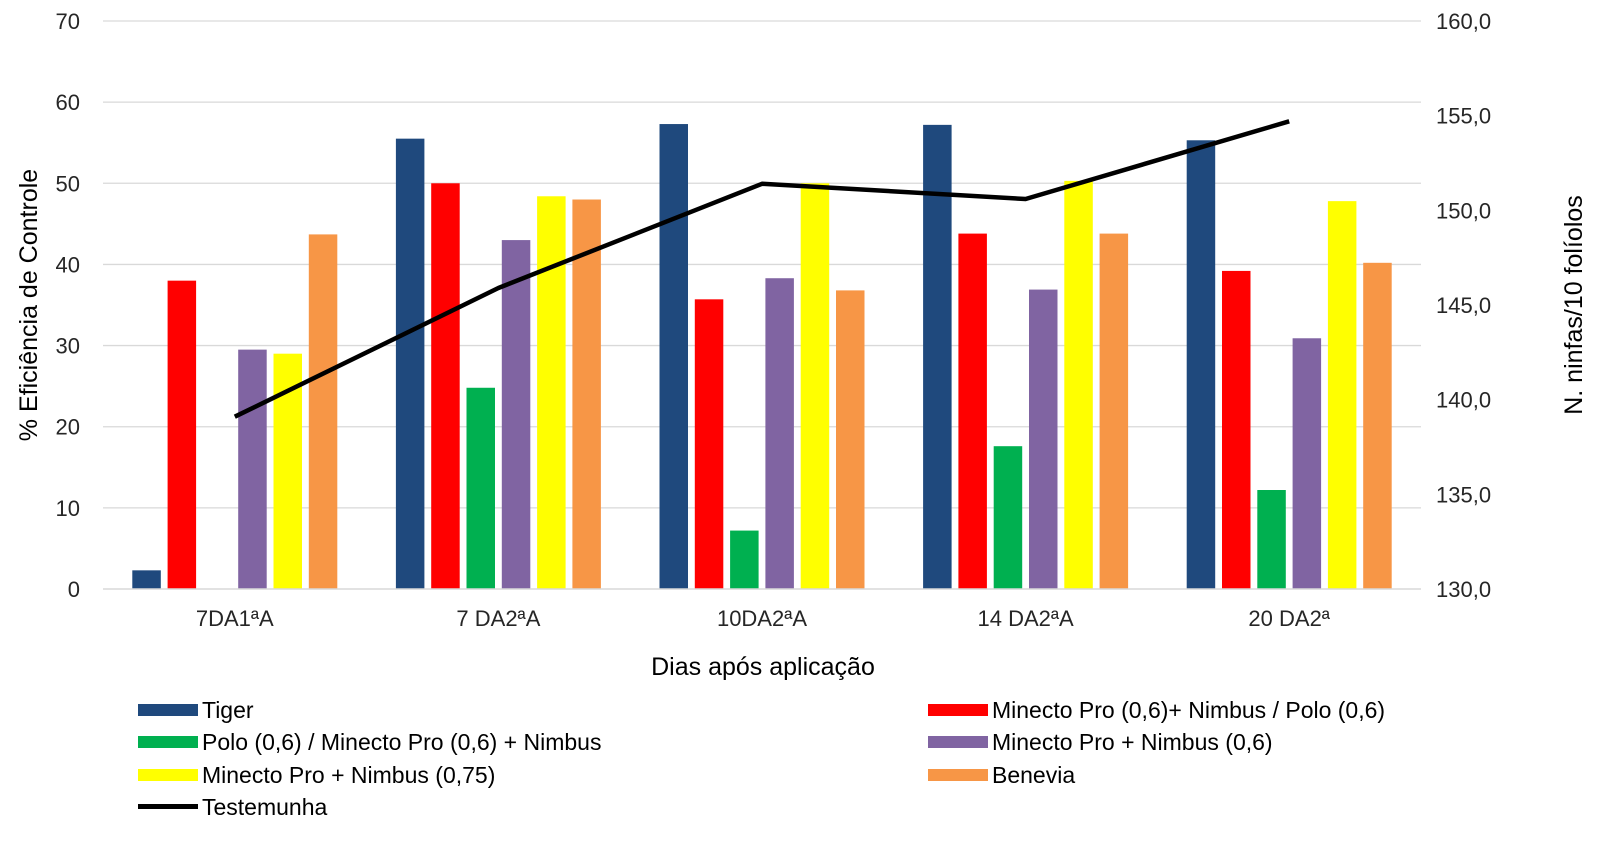 Image resolution: width=1615 pixels, height=845 pixels. I want to click on legend-label: Benevia, so click(1033, 775).